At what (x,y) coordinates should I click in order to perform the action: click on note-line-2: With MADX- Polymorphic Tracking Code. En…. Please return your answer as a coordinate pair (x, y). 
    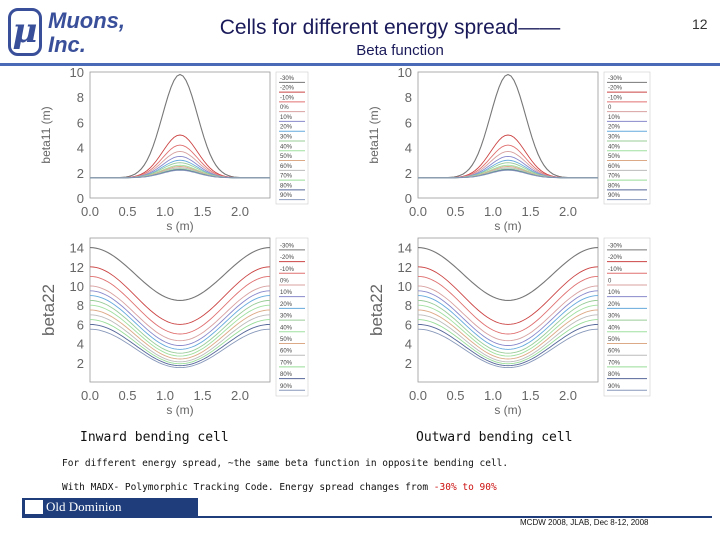
    Looking at the image, I should click on (279, 487).